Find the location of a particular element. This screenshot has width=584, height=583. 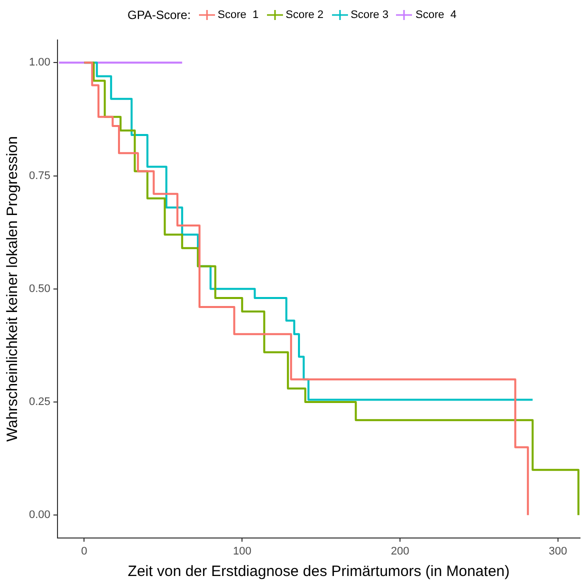

legend-title: GPA-Score: is located at coordinates (159, 15).